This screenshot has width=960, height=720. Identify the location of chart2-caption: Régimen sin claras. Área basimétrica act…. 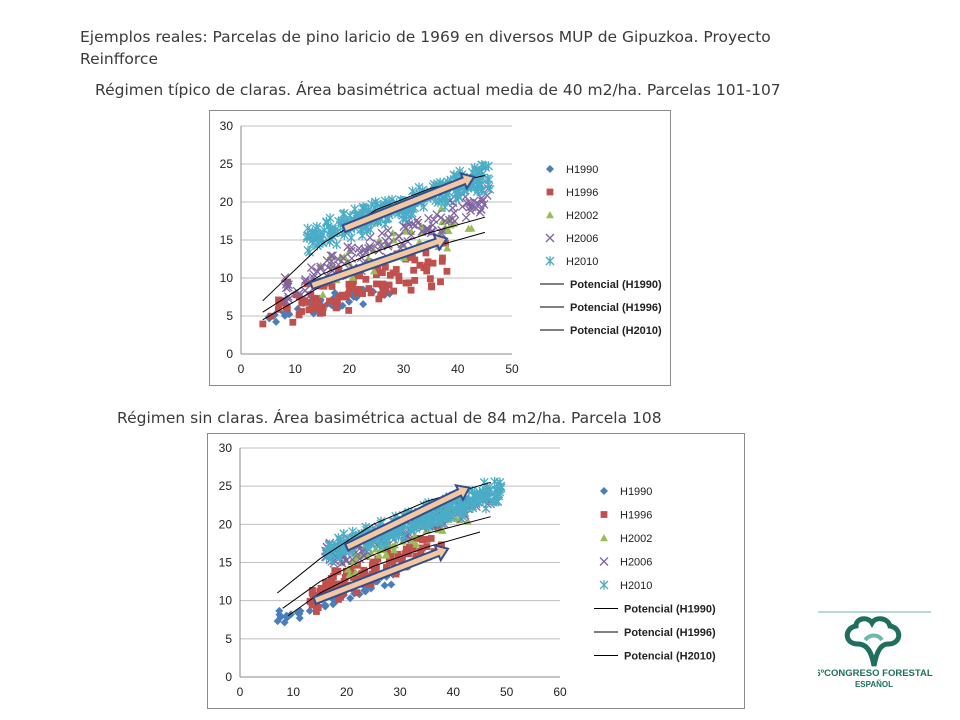
(389, 418).